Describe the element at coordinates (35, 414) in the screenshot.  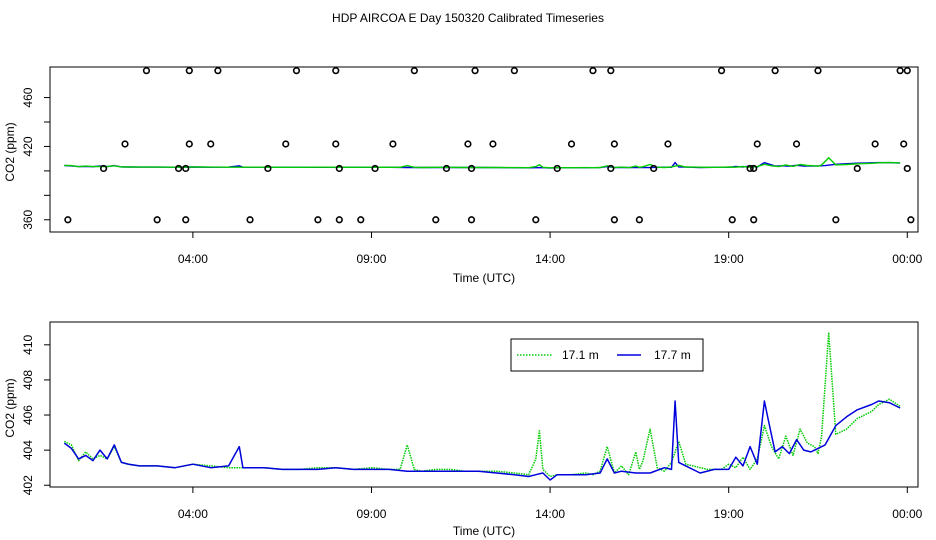
I see `y-axis-bottom: 402 404 406 408 410` at that location.